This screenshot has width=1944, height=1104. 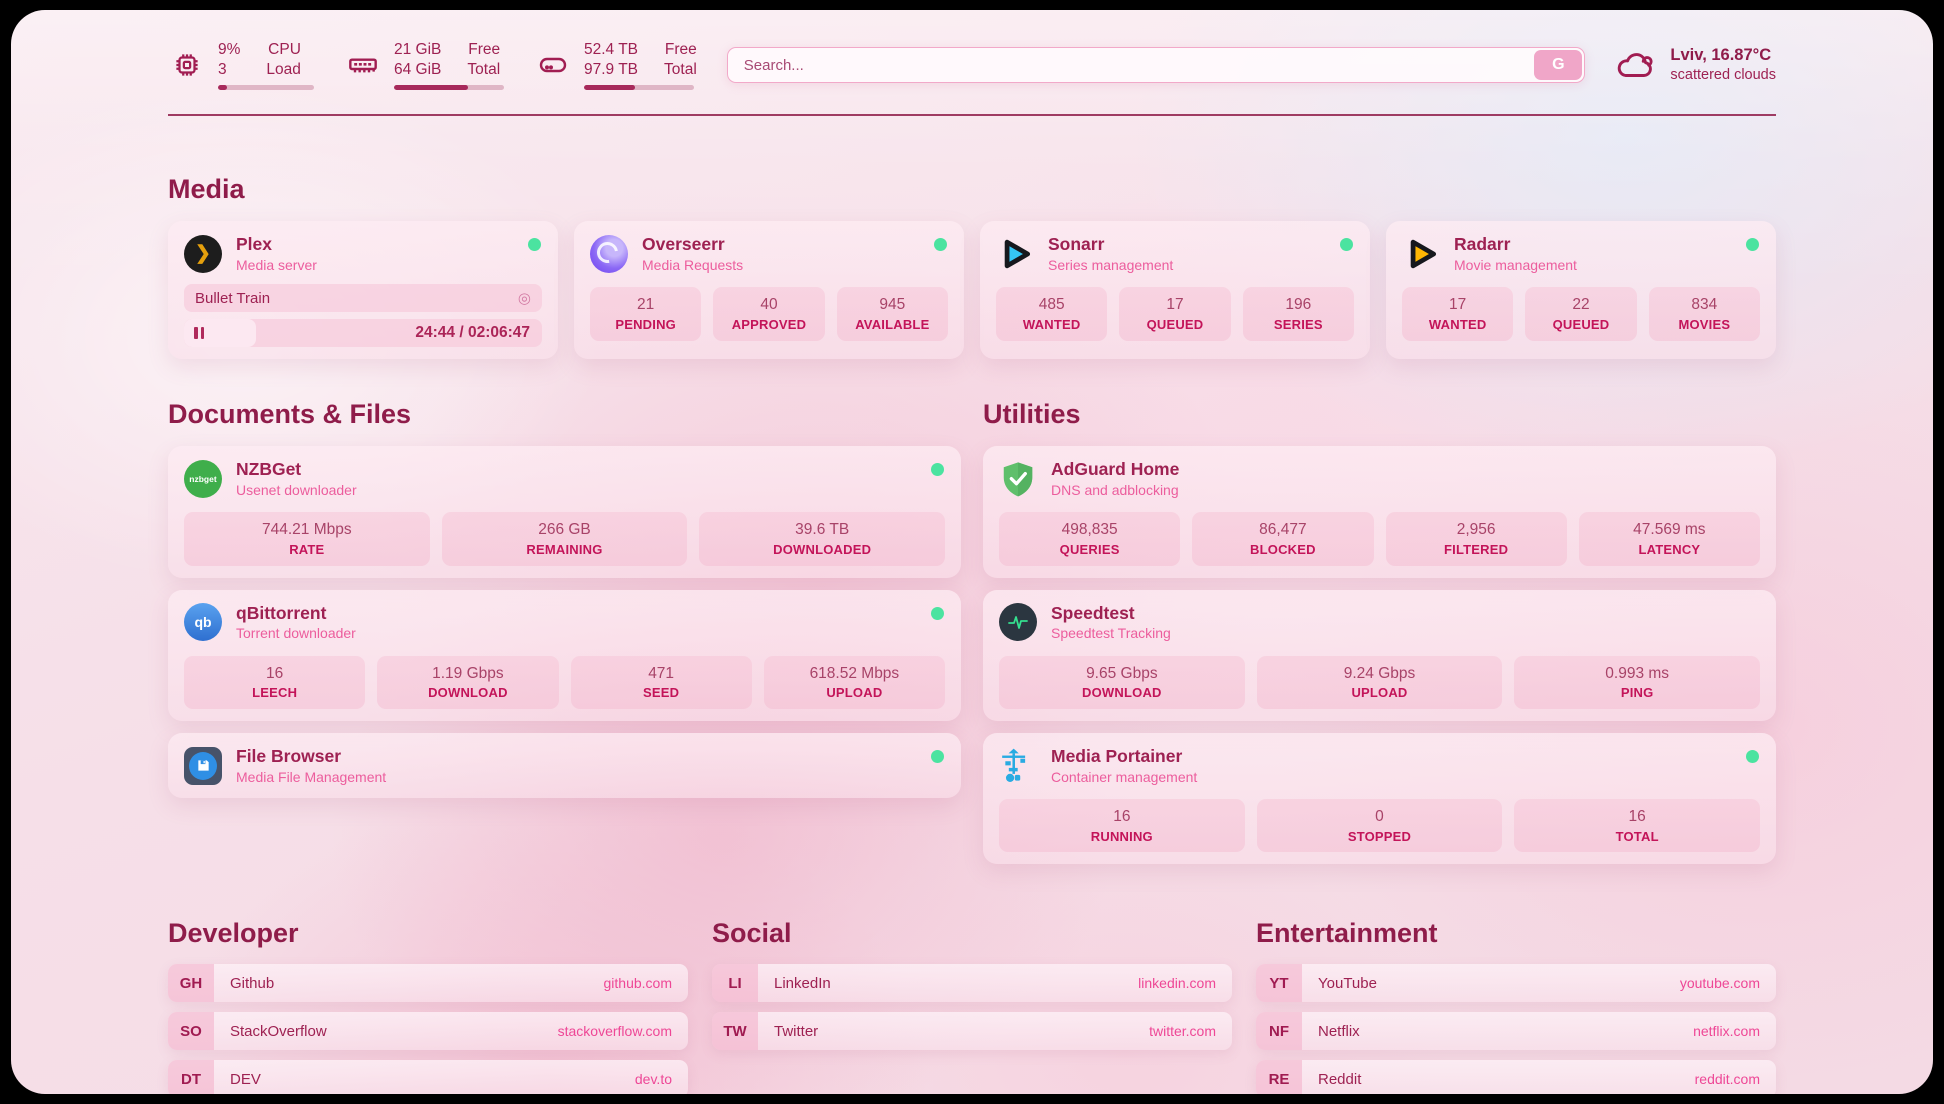 I want to click on bookmark-github: GH Github github.com, so click(x=428, y=983).